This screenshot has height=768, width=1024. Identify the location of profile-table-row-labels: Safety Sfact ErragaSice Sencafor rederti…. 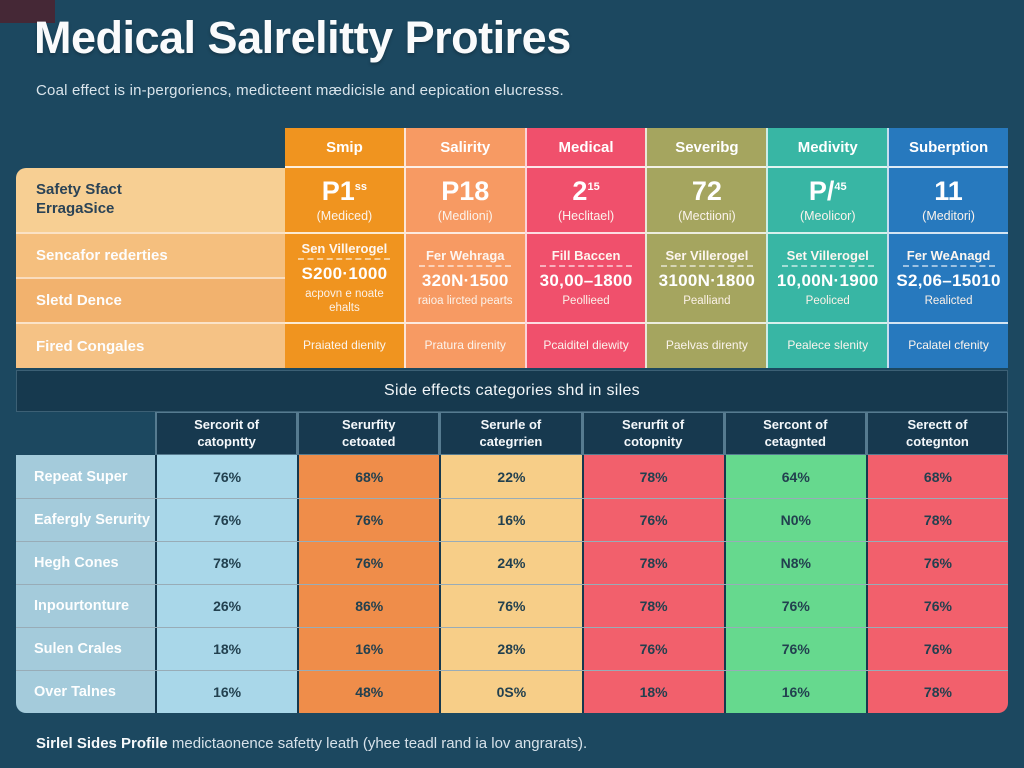
(150, 268).